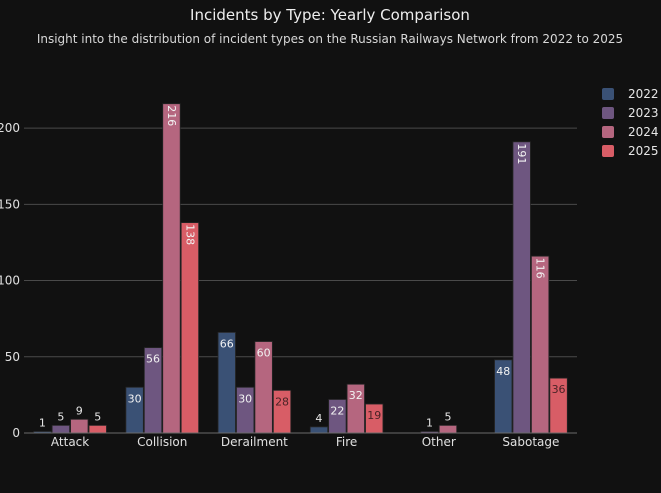 The image size is (661, 493). What do you see at coordinates (540, 268) in the screenshot?
I see `bar-value-label: 116` at bounding box center [540, 268].